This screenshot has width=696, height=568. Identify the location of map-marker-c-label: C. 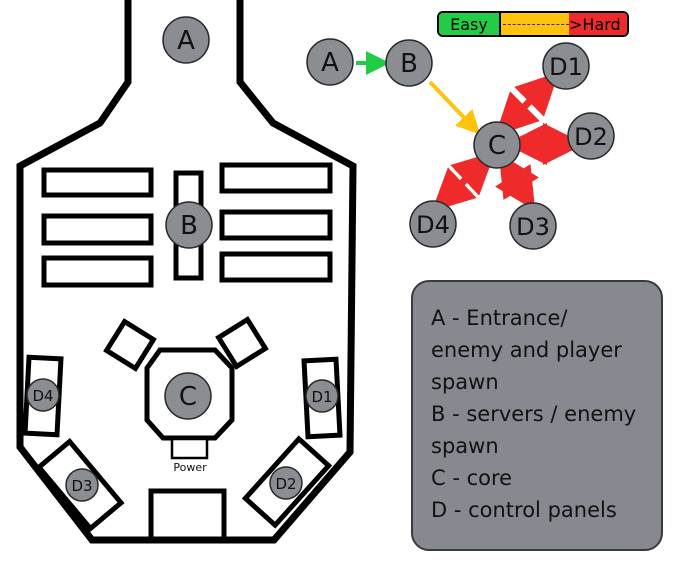
(188, 397).